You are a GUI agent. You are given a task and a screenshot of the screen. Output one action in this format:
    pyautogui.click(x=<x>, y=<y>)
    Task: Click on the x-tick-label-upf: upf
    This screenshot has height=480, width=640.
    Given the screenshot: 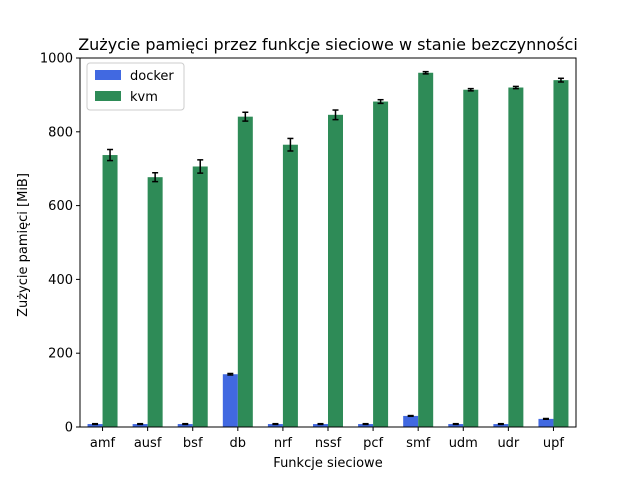 What is the action you would take?
    pyautogui.click(x=553, y=443)
    